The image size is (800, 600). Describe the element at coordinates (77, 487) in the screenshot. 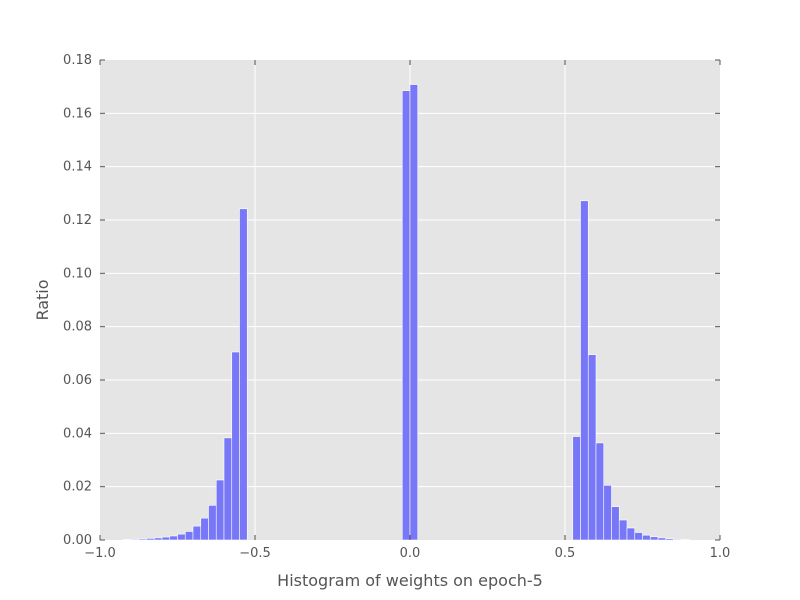

I see `y-tick-label: 0.02` at that location.